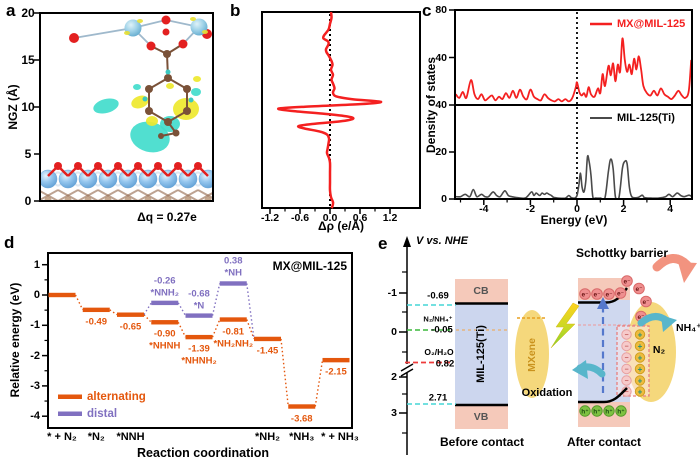 The width and height of the screenshot is (700, 464). What do you see at coordinates (70, 413) in the screenshot?
I see `legend-swatch-distal` at bounding box center [70, 413].